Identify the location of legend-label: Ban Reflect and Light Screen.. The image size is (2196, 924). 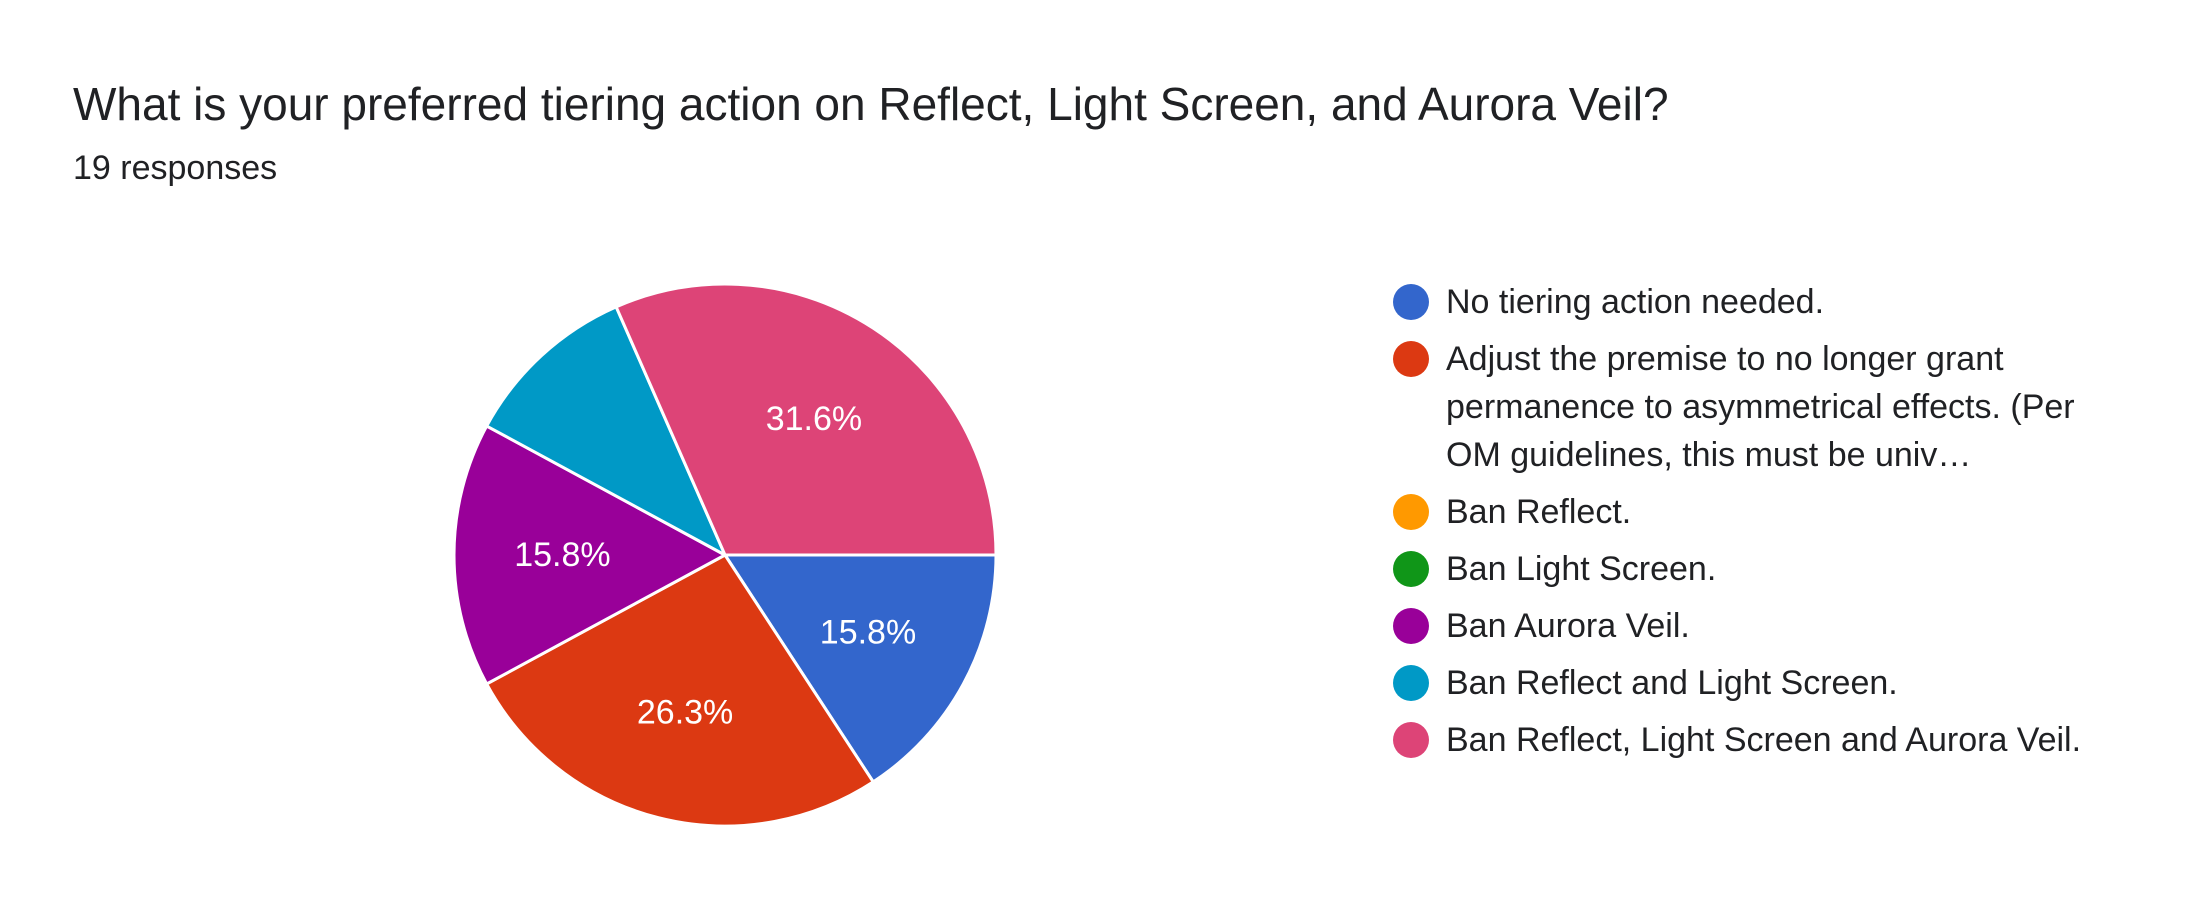
(1672, 683).